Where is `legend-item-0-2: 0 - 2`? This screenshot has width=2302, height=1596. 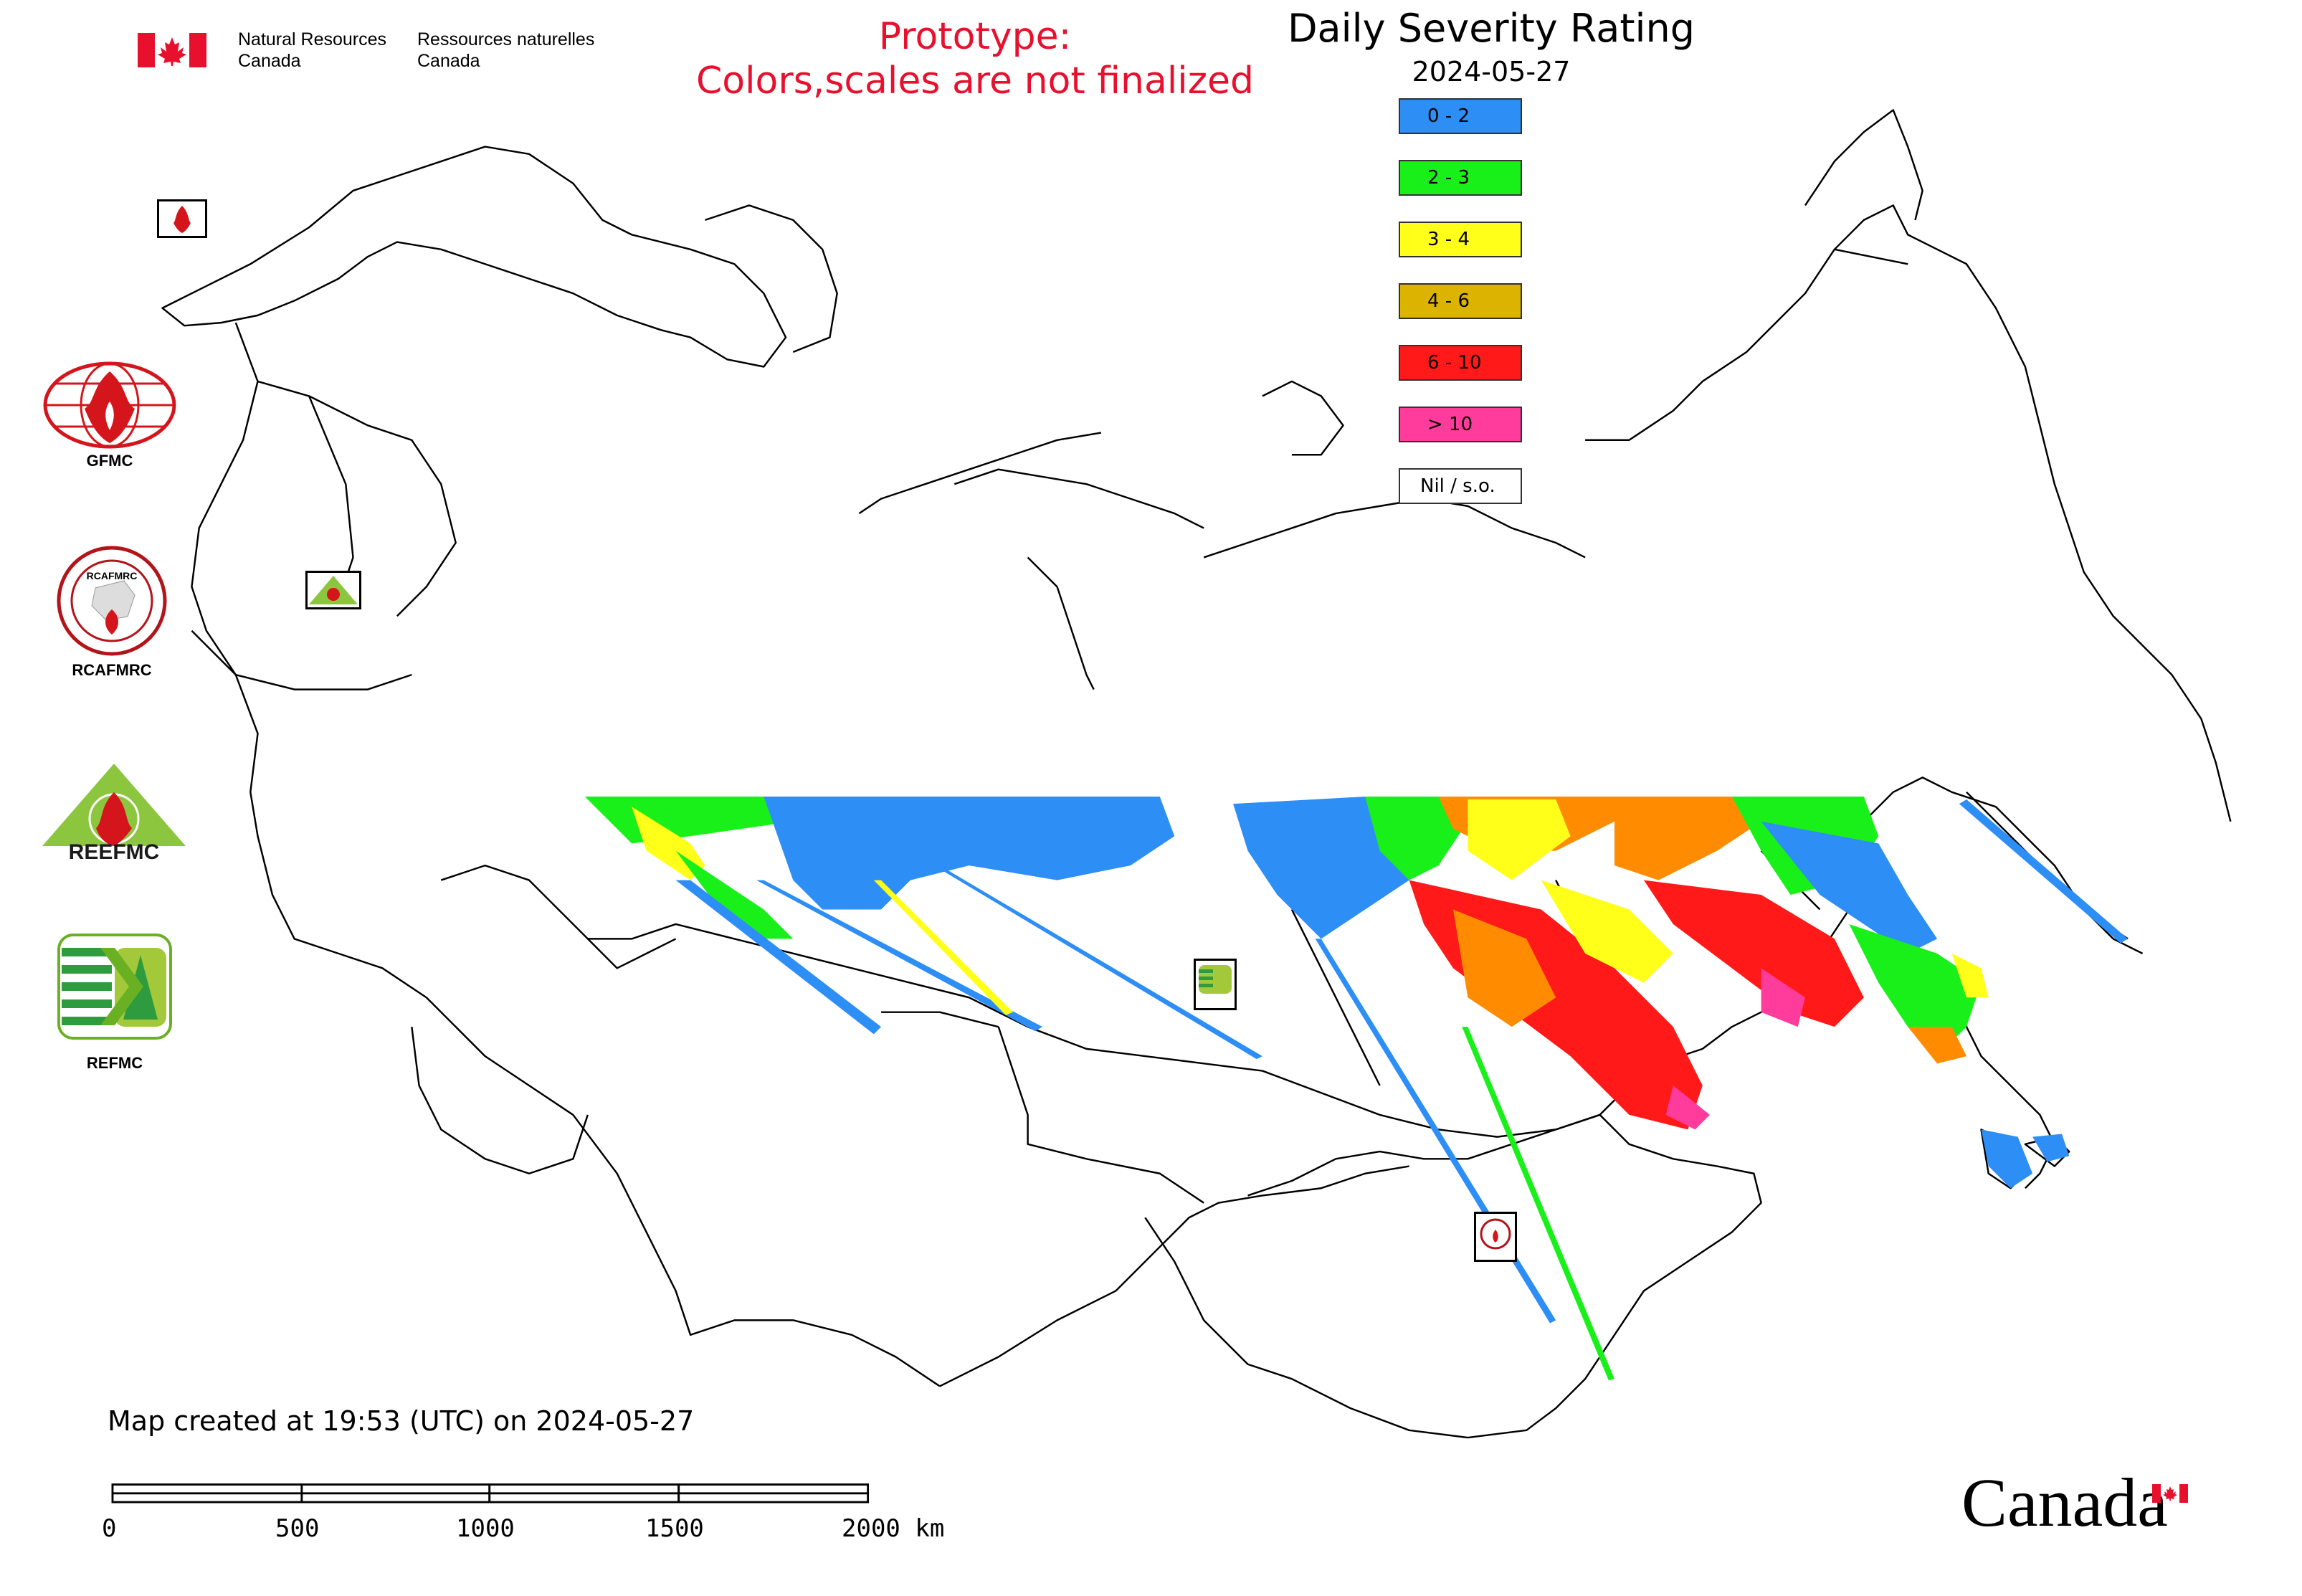
legend-item-0-2: 0 - 2 is located at coordinates (1460, 116).